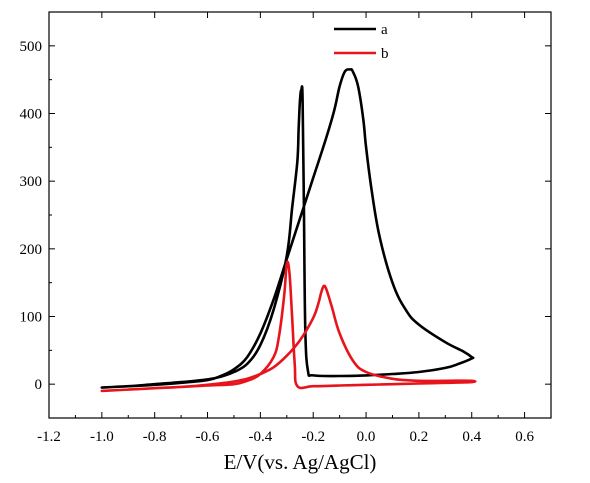 This screenshot has width=590, height=483. Describe the element at coordinates (366, 437) in the screenshot. I see `x-tick-label: 0.0` at that location.